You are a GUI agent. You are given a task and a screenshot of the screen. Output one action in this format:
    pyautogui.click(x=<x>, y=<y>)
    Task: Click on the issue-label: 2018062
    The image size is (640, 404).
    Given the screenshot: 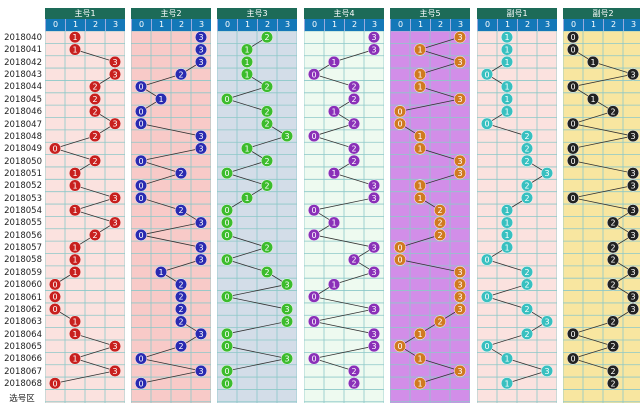 What is the action you would take?
    pyautogui.click(x=23, y=309)
    